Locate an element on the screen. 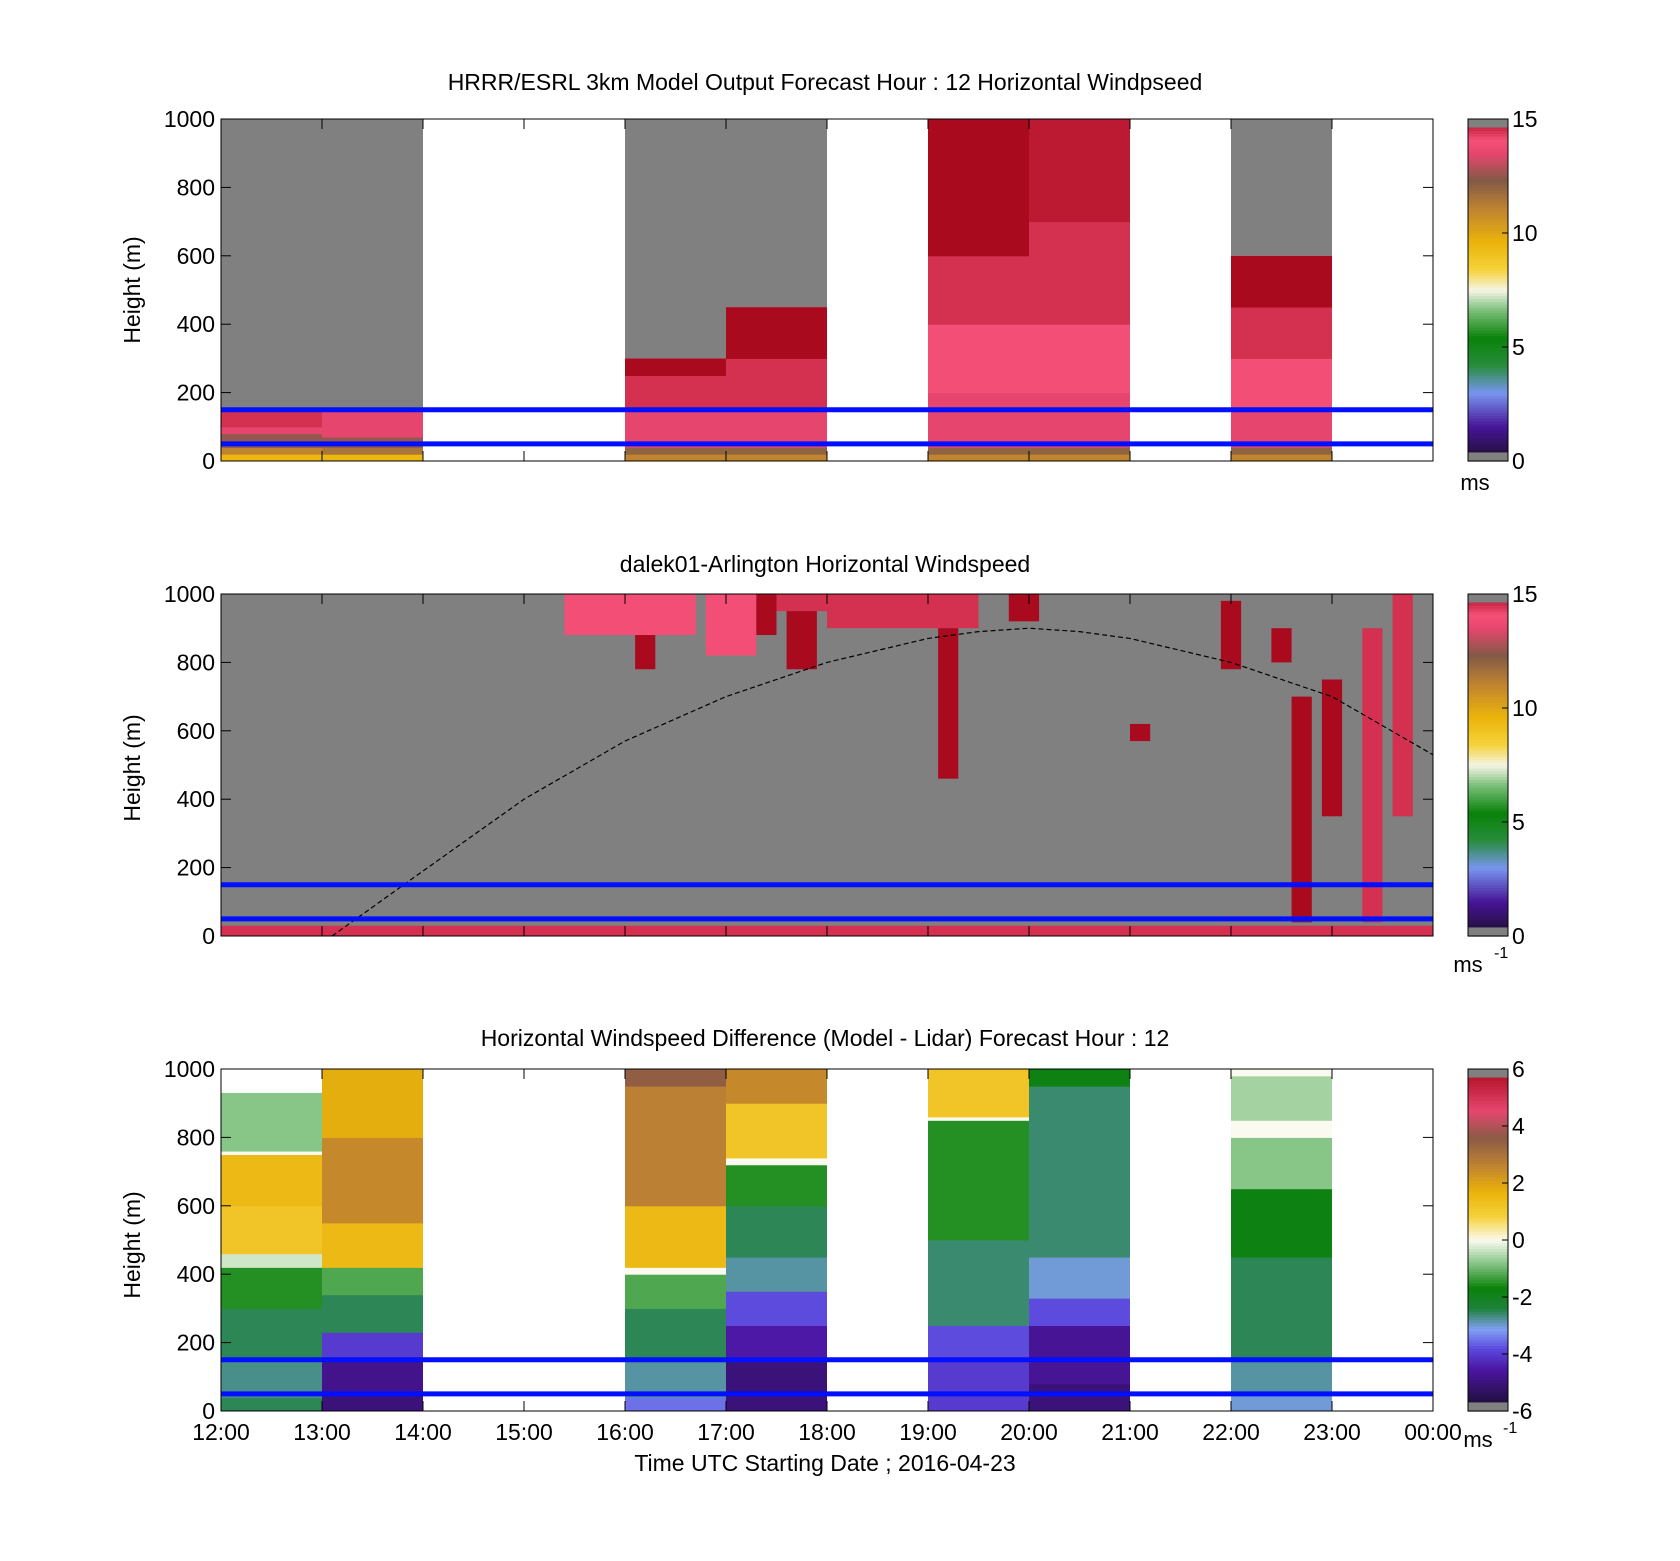 Image resolution: width=1680 pixels, height=1561 pixels. x-tick-label: 19:00 is located at coordinates (928, 1432).